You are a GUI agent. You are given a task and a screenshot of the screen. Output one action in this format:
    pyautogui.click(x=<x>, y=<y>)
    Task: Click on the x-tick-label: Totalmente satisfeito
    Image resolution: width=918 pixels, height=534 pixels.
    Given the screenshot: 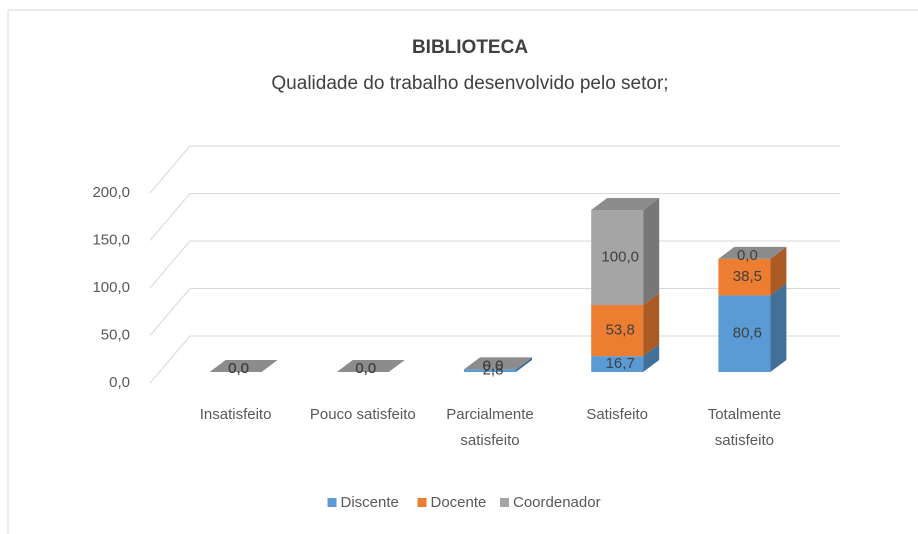 What is the action you would take?
    pyautogui.click(x=744, y=427)
    